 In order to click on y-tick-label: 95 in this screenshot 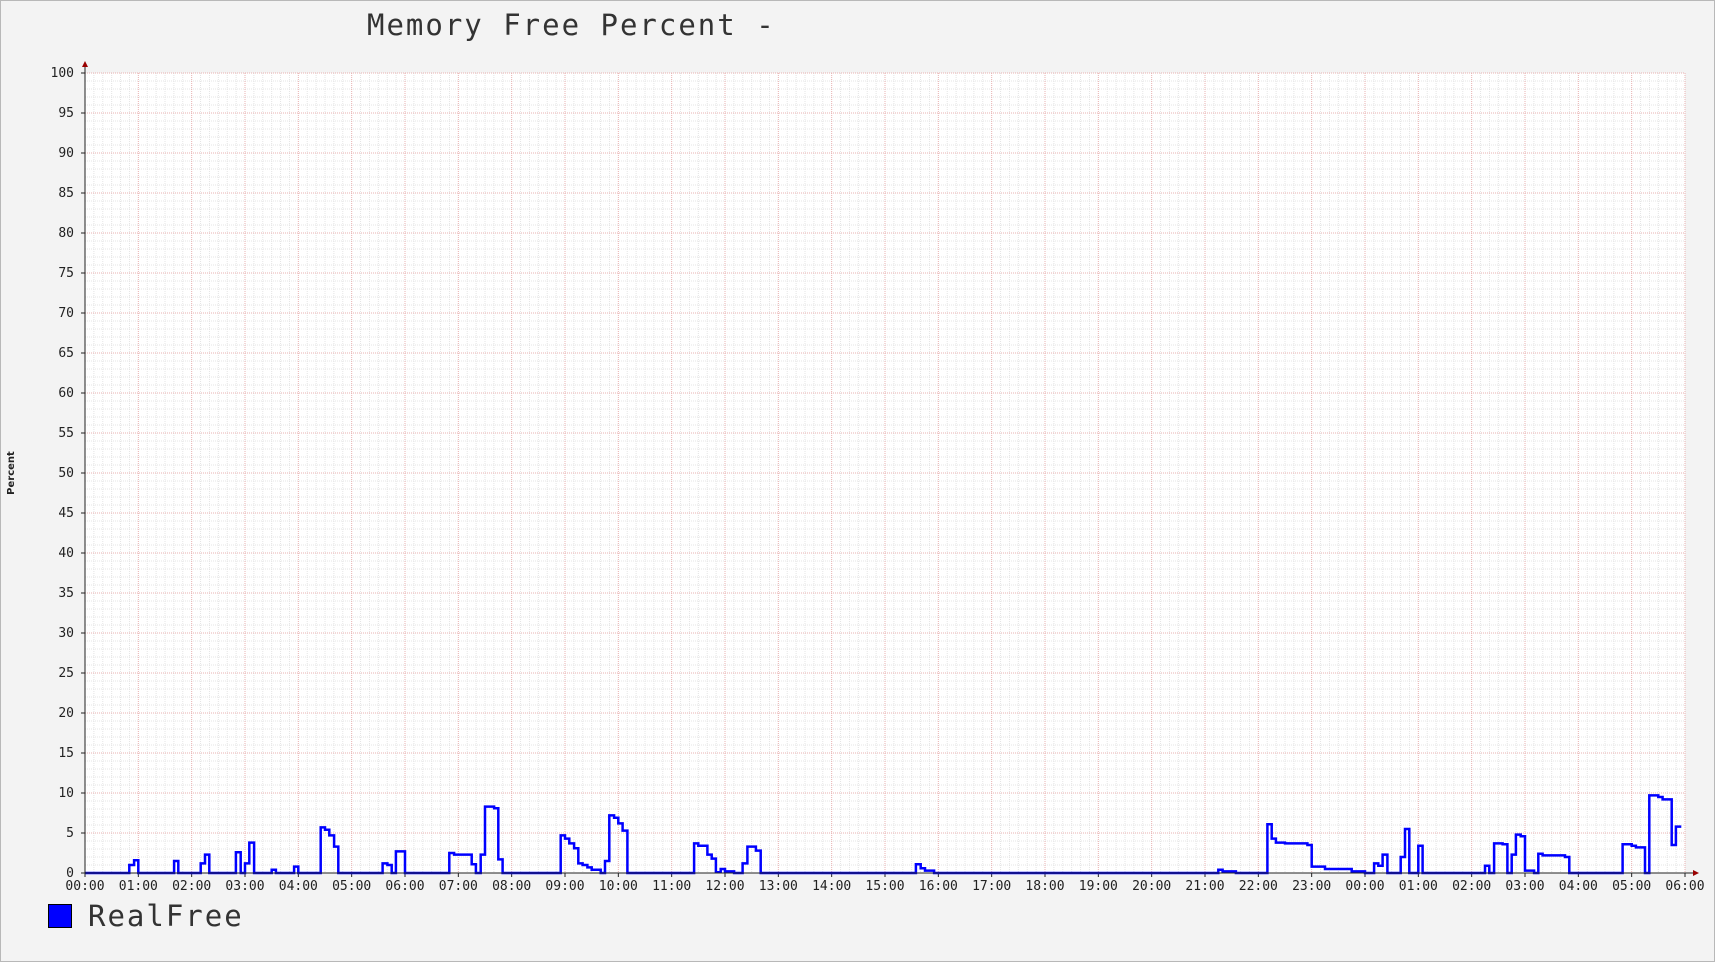, I will do `click(66, 113)`.